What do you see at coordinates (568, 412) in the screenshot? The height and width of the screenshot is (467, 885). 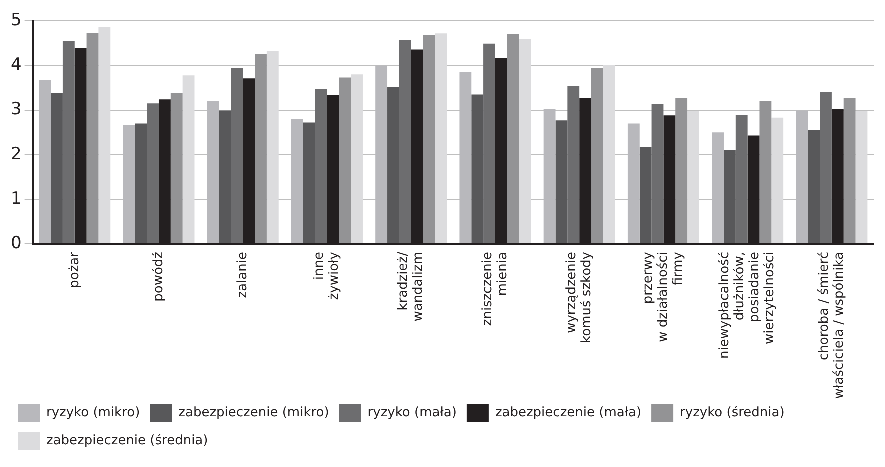 I see `legend-label: zabezpieczenie (mała)` at bounding box center [568, 412].